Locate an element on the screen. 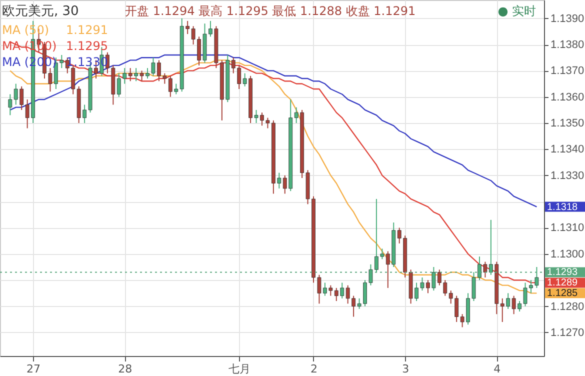 The image size is (585, 376). ref-line-label: 1.1293 is located at coordinates (562, 272).